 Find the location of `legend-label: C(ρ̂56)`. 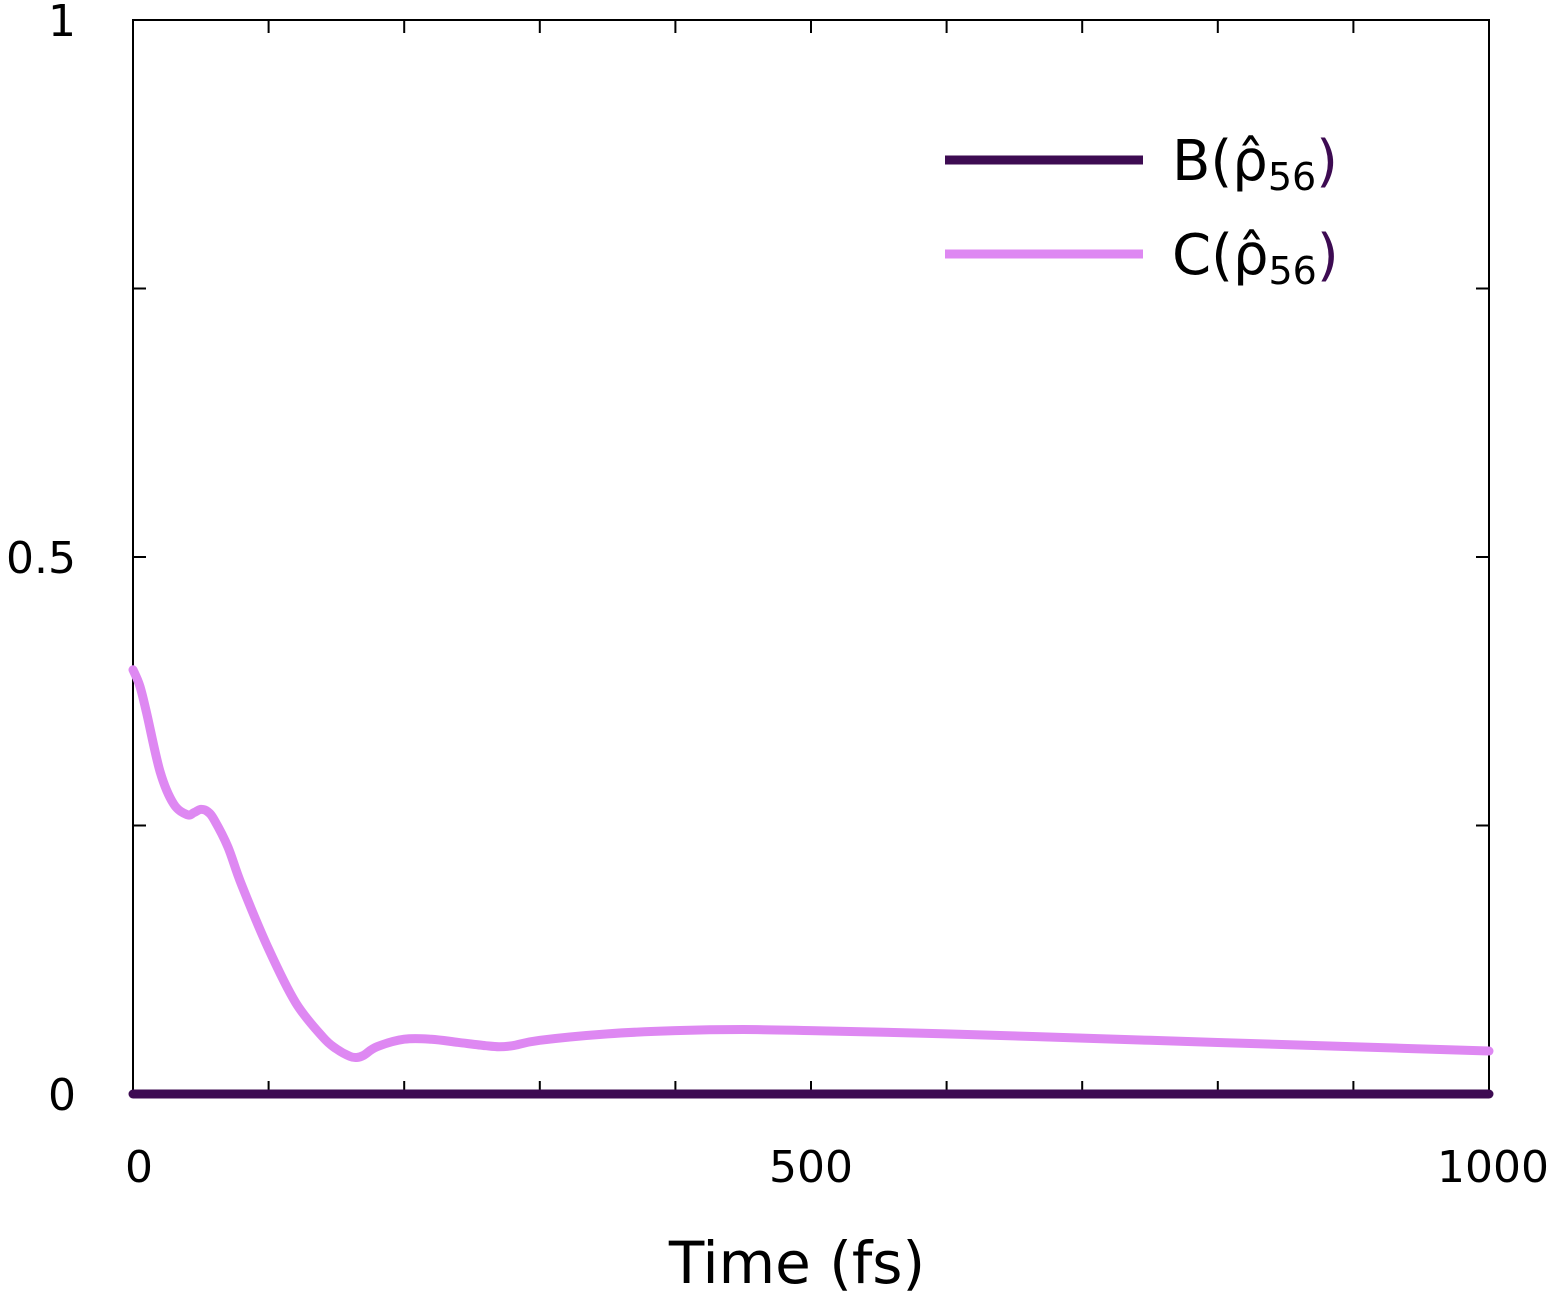

legend-label: C(ρ̂56) is located at coordinates (1255, 258).